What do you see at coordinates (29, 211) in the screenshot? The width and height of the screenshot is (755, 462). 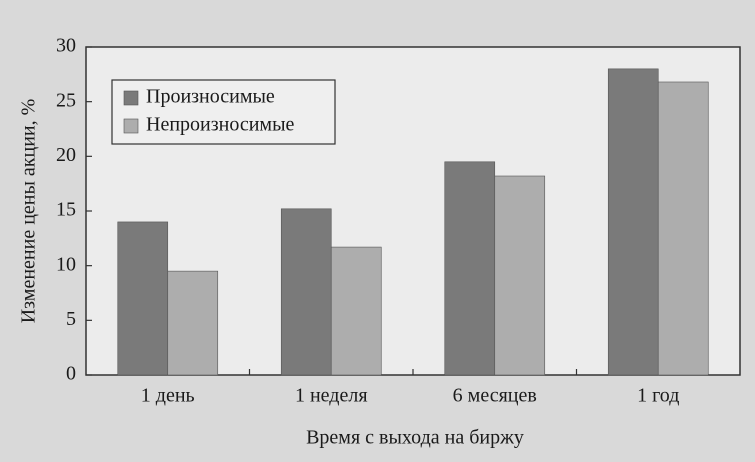 I see `y-axis-label: Изменение цены акции, %` at bounding box center [29, 211].